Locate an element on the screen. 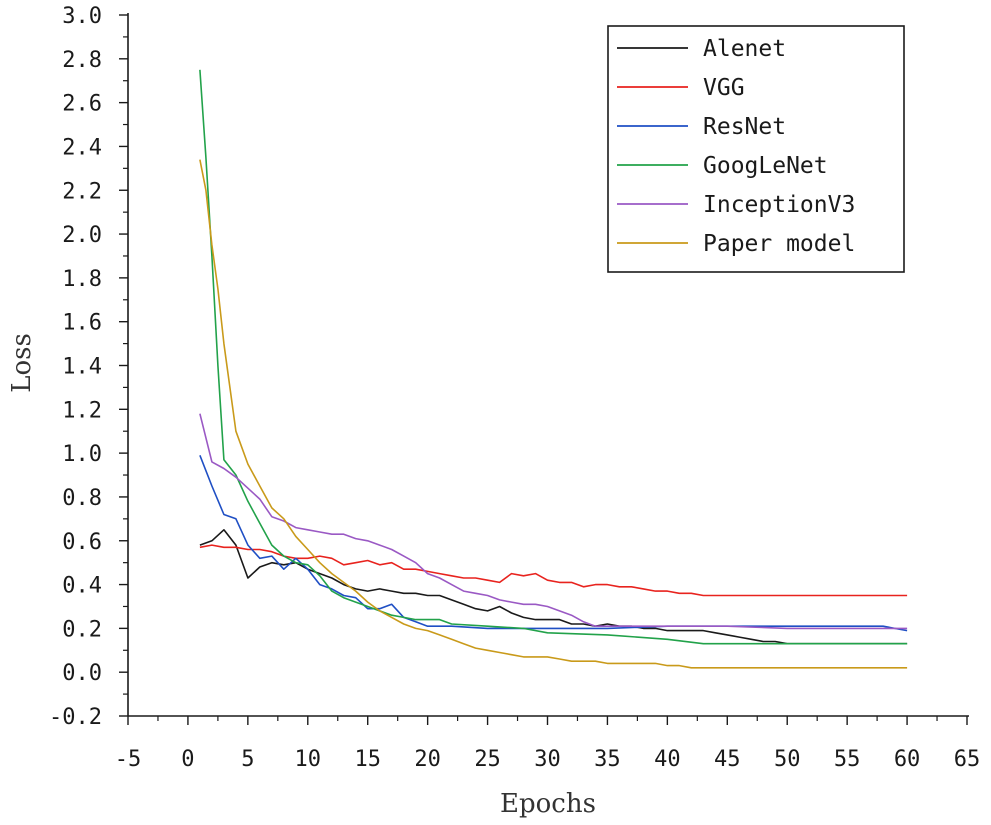 The image size is (991, 825). x-tick-label: 45 is located at coordinates (727, 759).